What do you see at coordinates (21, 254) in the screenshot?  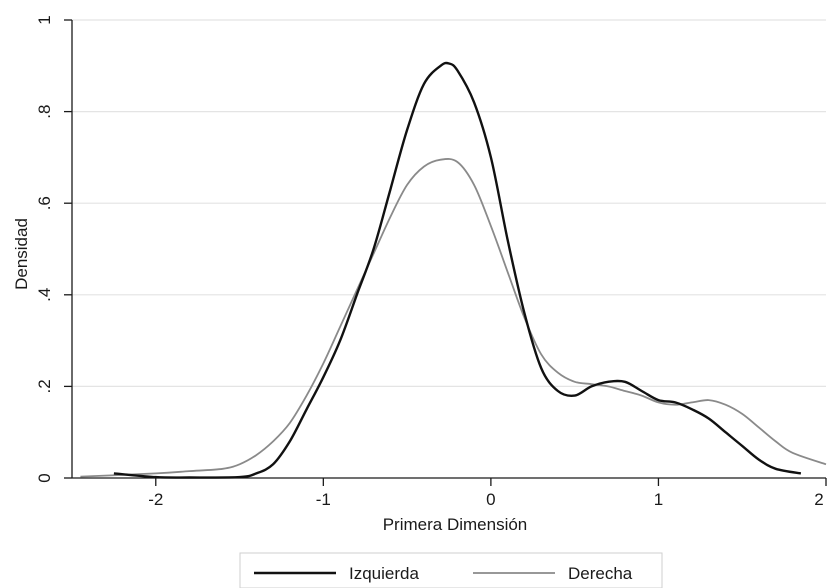 I see `y-axis-title: Densidad` at bounding box center [21, 254].